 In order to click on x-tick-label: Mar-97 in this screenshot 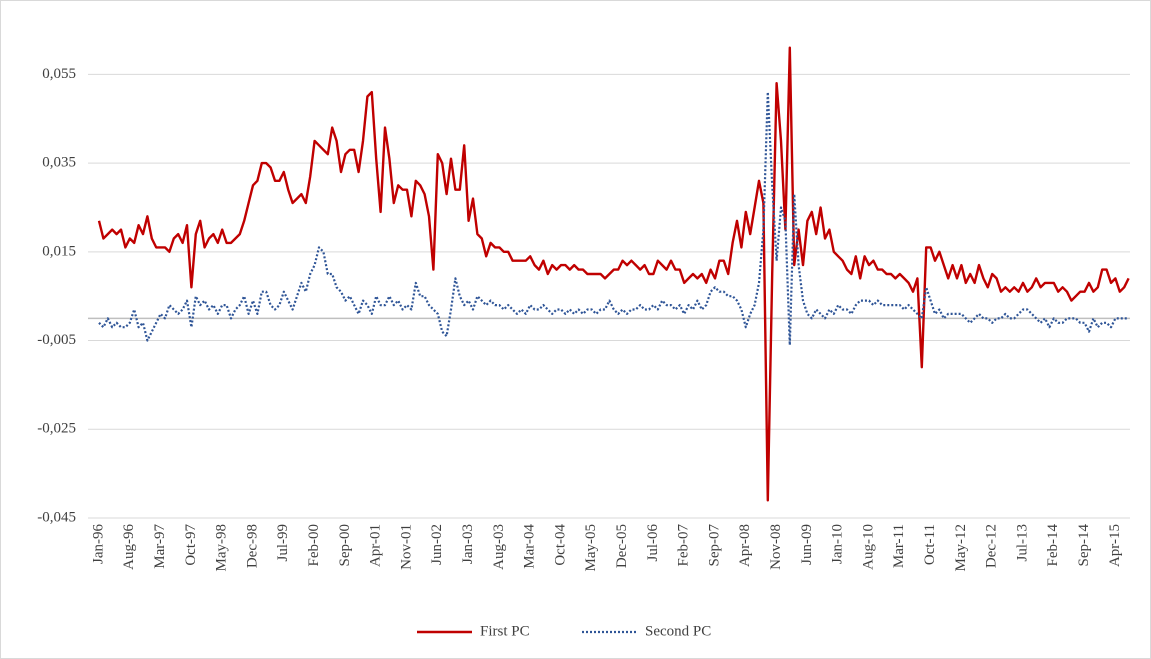, I will do `click(160, 546)`.